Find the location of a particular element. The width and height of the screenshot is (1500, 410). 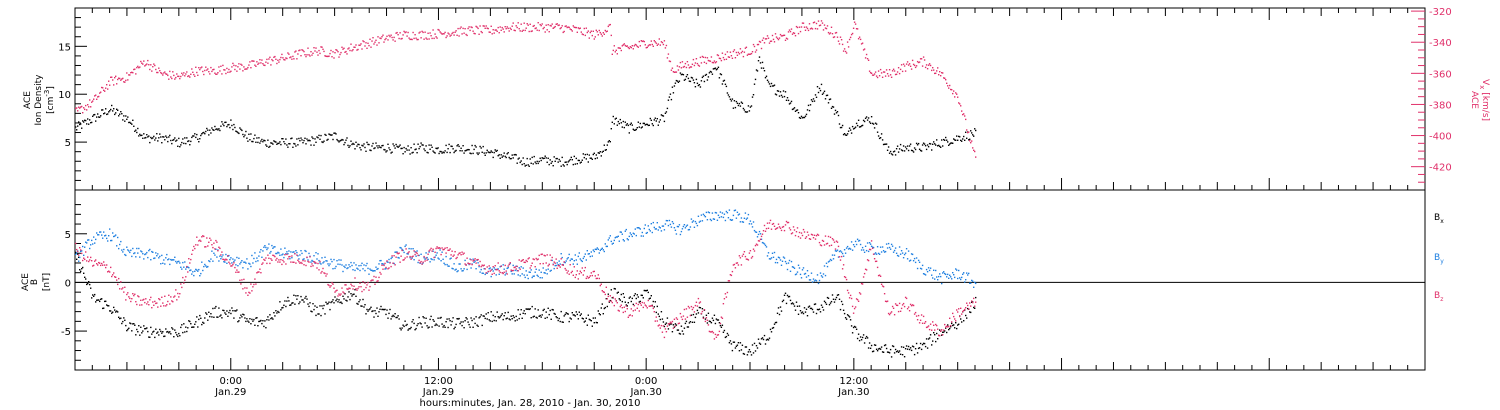

field-axis-title-line2: B is located at coordinates (35, 282).